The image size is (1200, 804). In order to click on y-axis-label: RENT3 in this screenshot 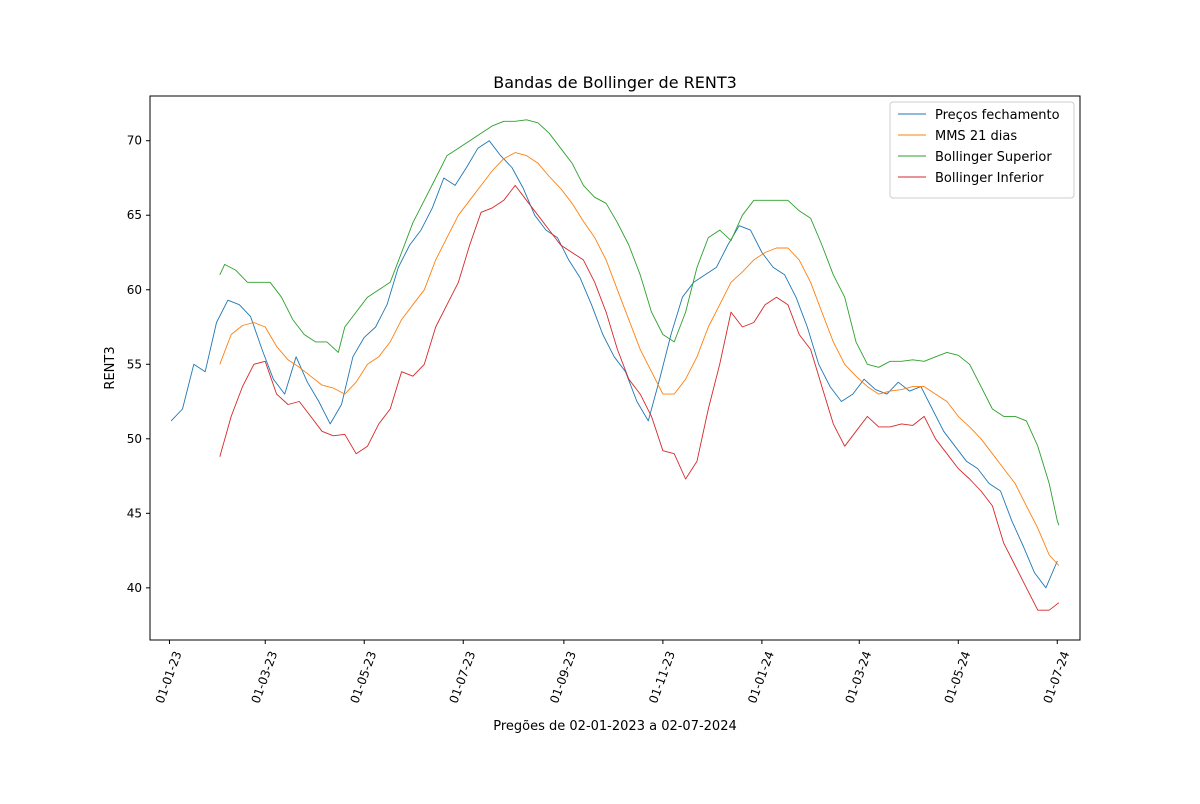, I will do `click(110, 367)`.